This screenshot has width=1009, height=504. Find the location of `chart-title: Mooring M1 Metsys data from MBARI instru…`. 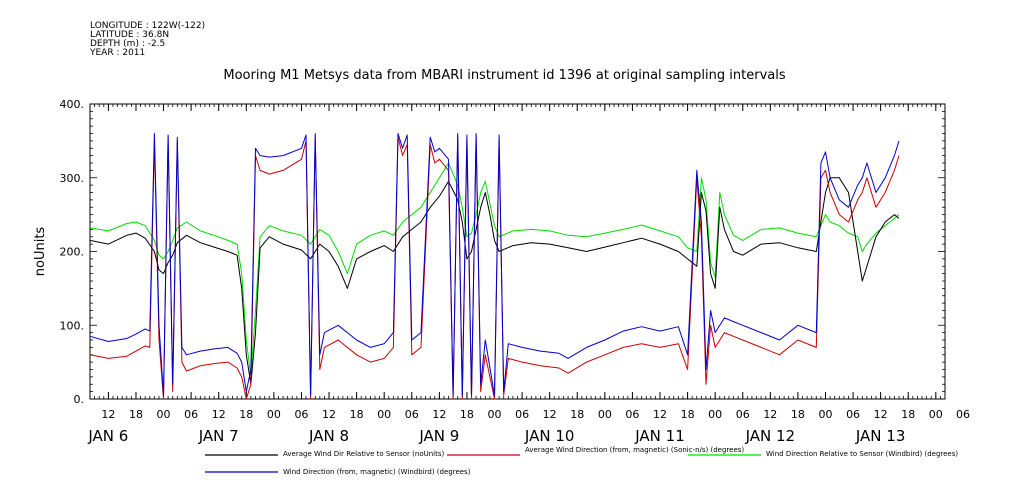

chart-title: Mooring M1 Metsys data from MBARI instru… is located at coordinates (504, 75).